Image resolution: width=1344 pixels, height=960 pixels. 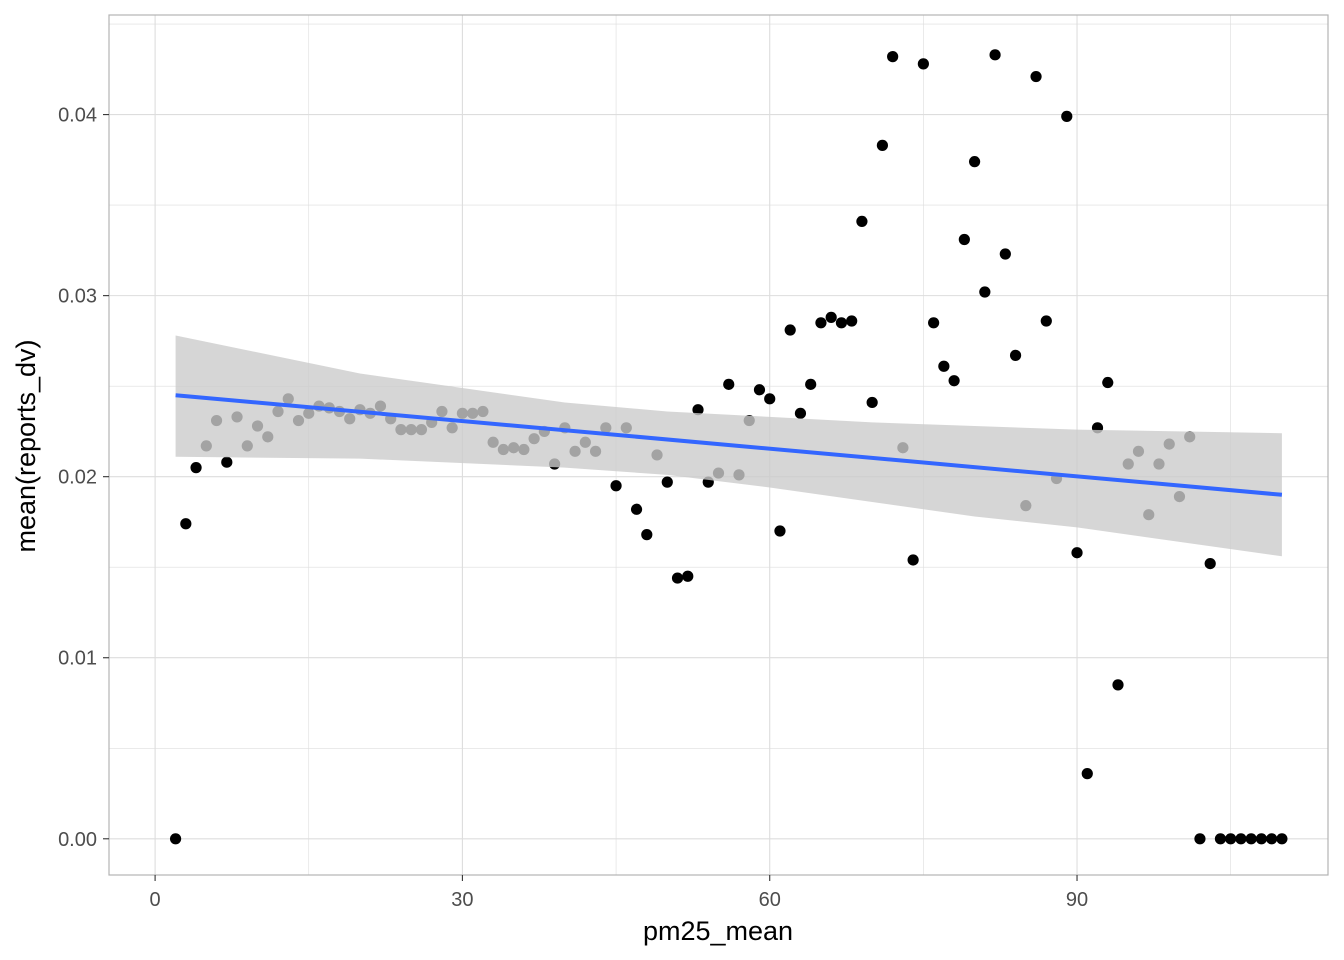 What do you see at coordinates (77, 116) in the screenshot?
I see `y-tick-label-4: 0.04` at bounding box center [77, 116].